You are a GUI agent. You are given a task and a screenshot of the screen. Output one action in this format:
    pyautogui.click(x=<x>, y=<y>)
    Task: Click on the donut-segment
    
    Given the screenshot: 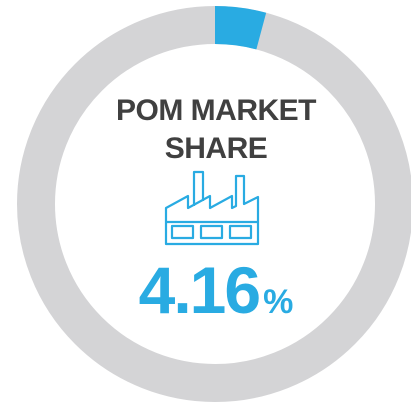 What is the action you would take?
    pyautogui.click(x=240, y=28)
    